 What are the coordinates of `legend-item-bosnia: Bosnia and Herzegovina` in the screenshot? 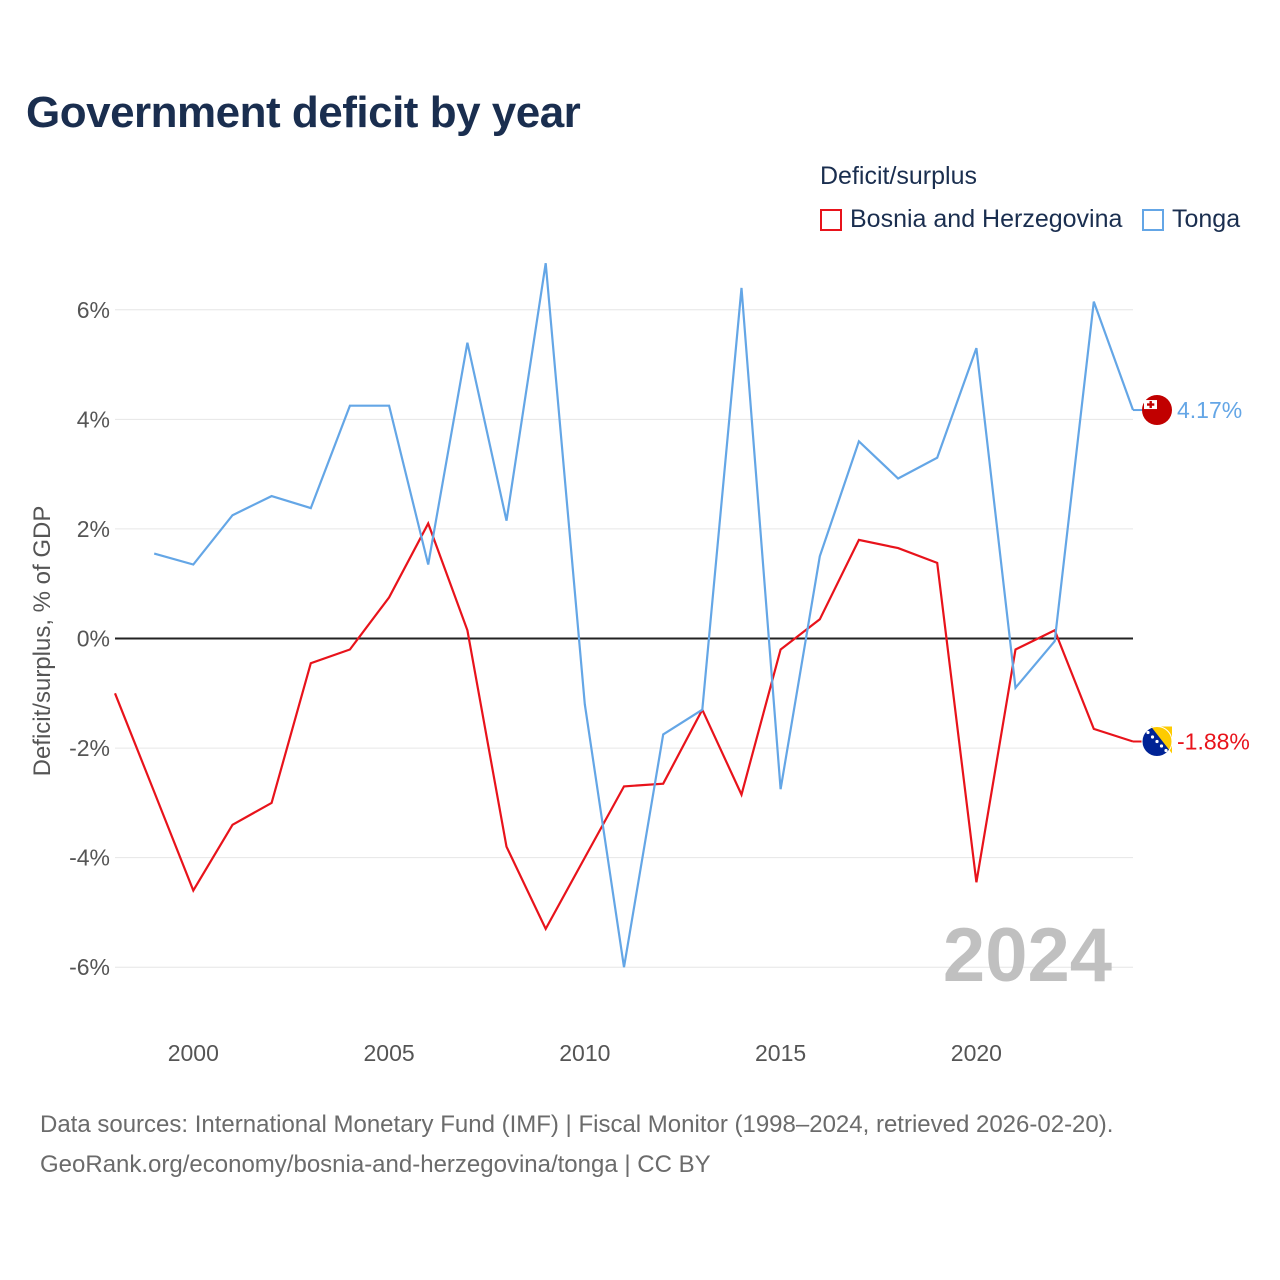 It's located at (971, 219).